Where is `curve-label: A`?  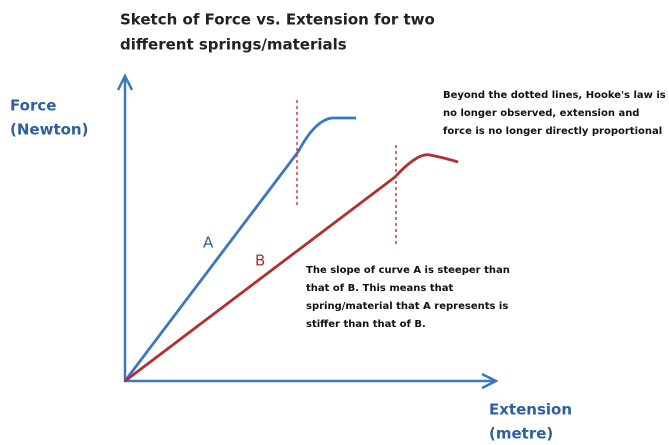 curve-label: A is located at coordinates (208, 243).